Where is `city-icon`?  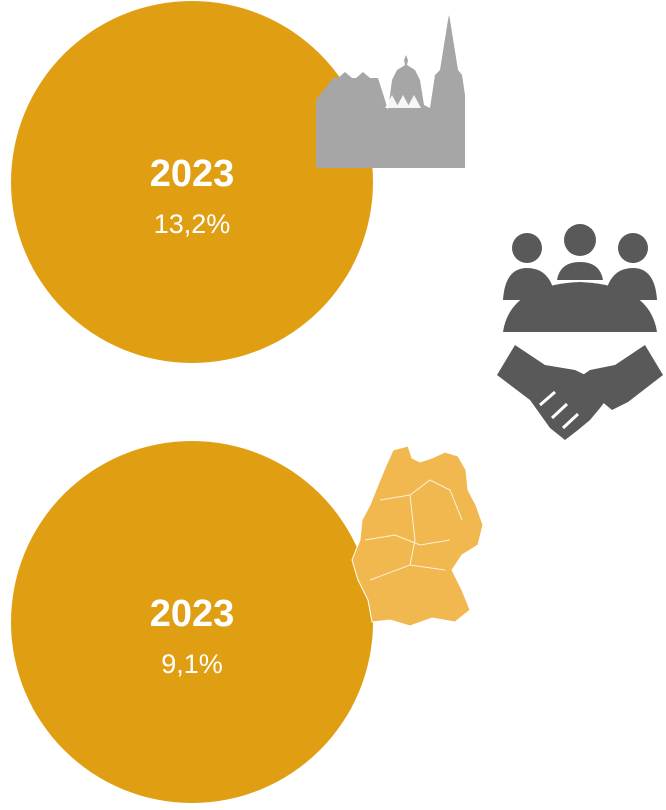 city-icon is located at coordinates (390, 91).